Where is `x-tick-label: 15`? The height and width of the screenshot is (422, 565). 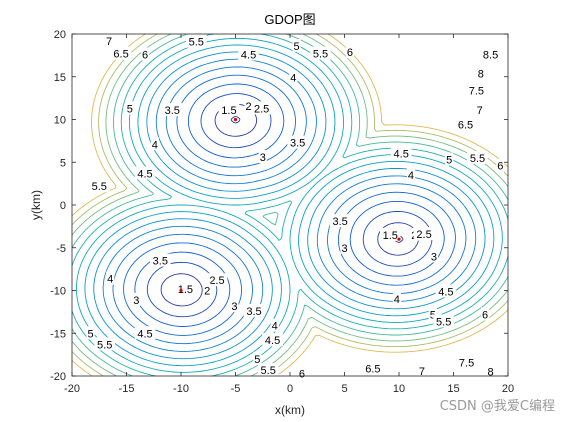
x-tick-label: 15 is located at coordinates (453, 389).